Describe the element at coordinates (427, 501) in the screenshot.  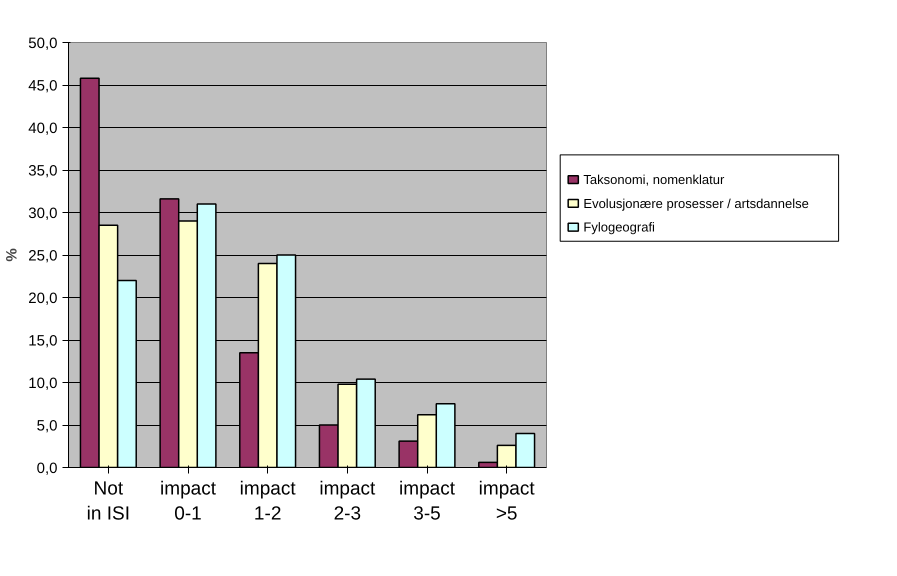
I see `x-tick-label: impact 3-5` at that location.